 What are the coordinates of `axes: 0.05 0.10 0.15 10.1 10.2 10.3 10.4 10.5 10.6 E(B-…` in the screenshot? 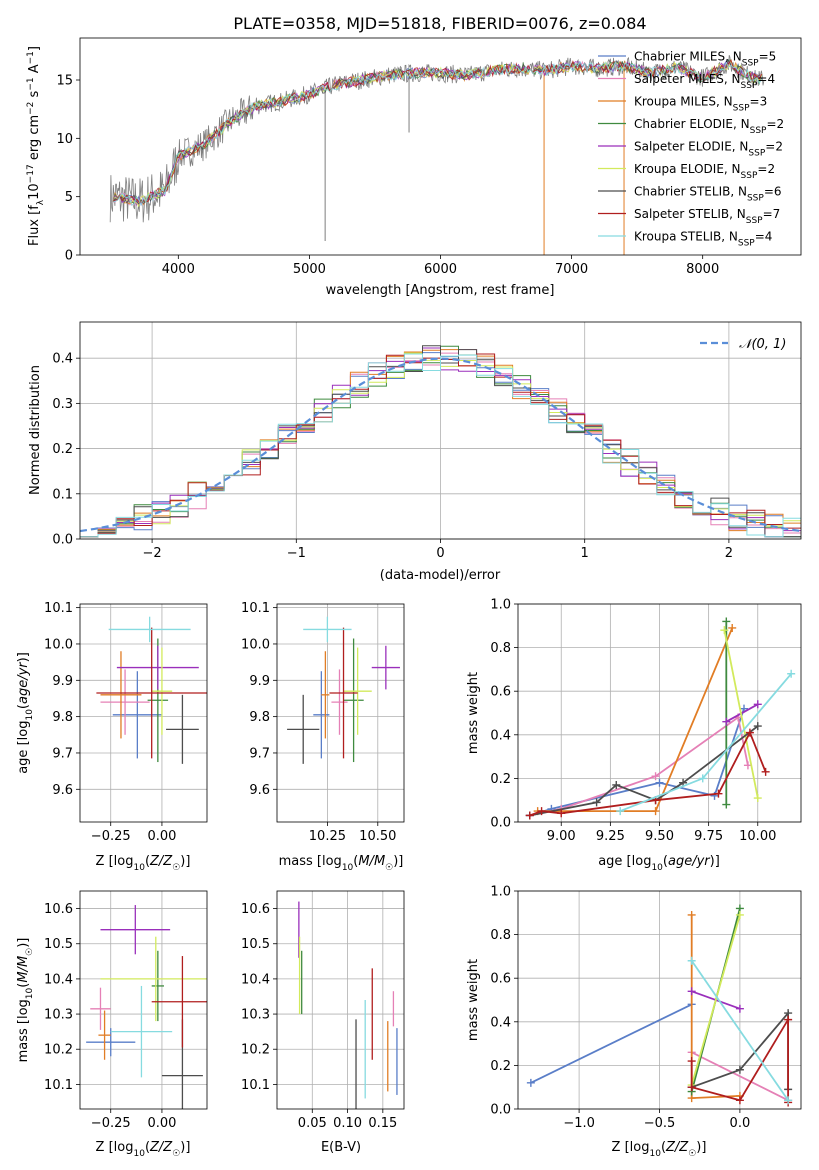 It's located at (323, 1022).